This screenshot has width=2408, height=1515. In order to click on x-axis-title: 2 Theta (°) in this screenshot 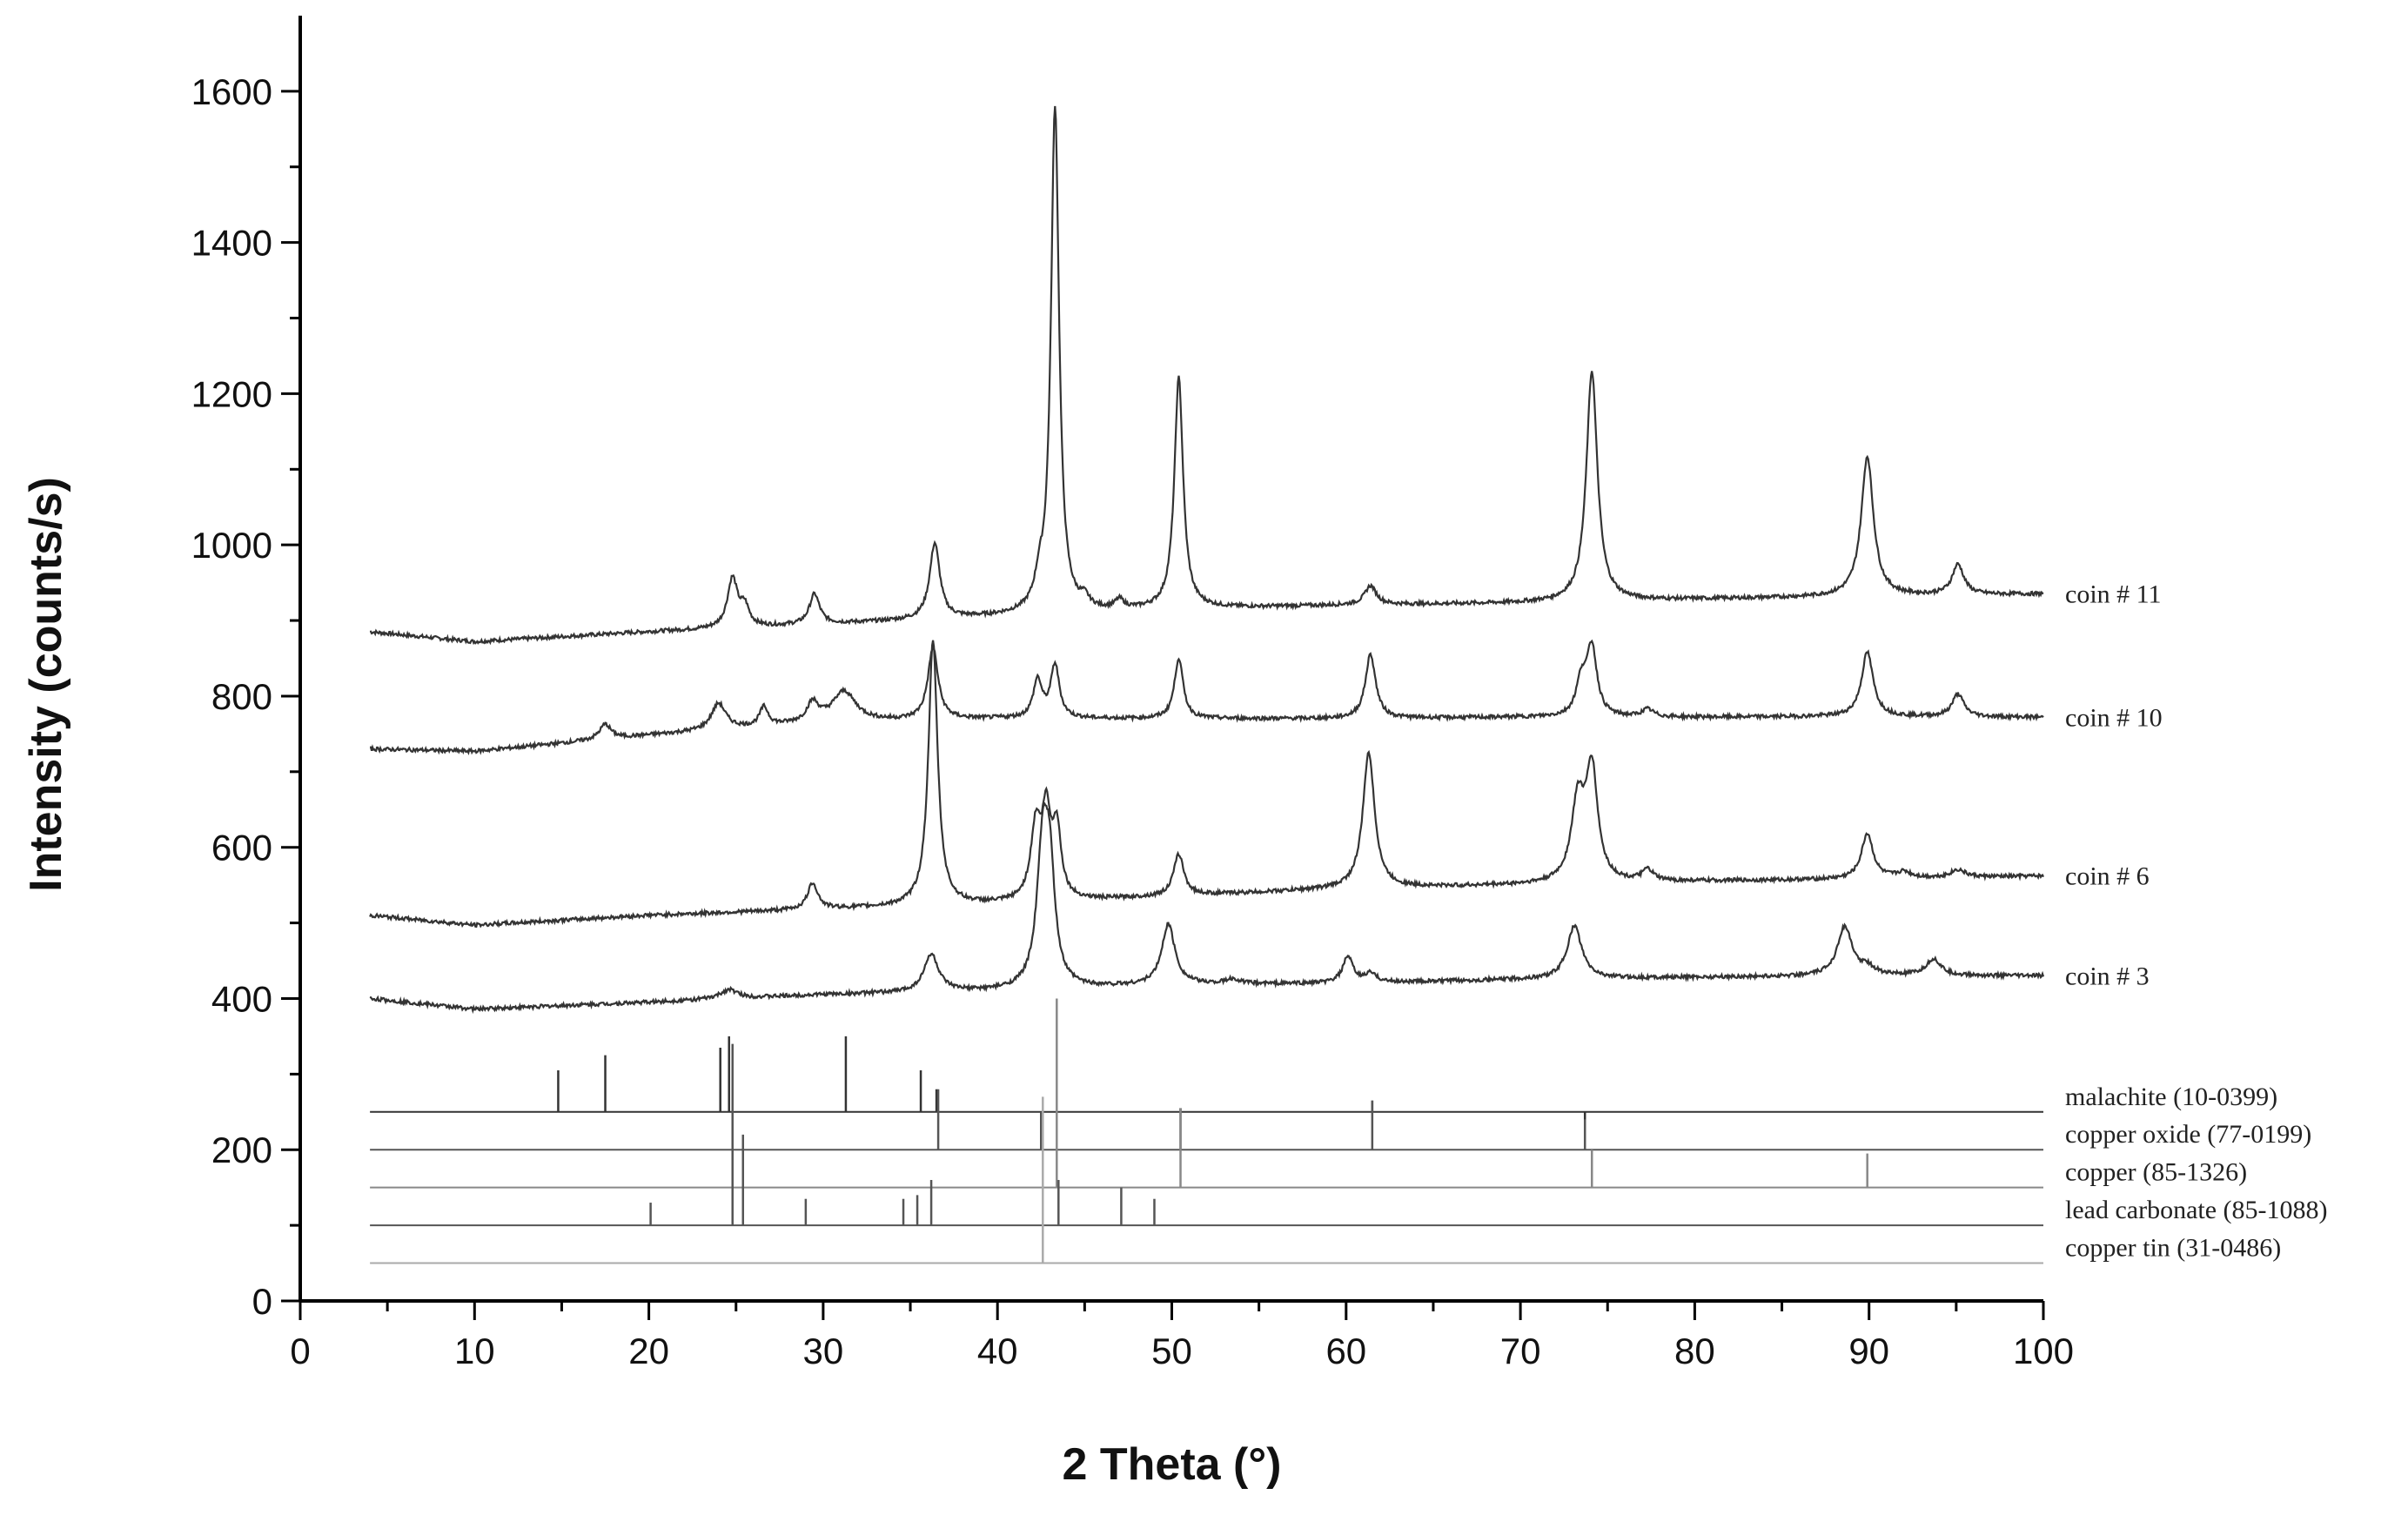, I will do `click(1173, 1464)`.